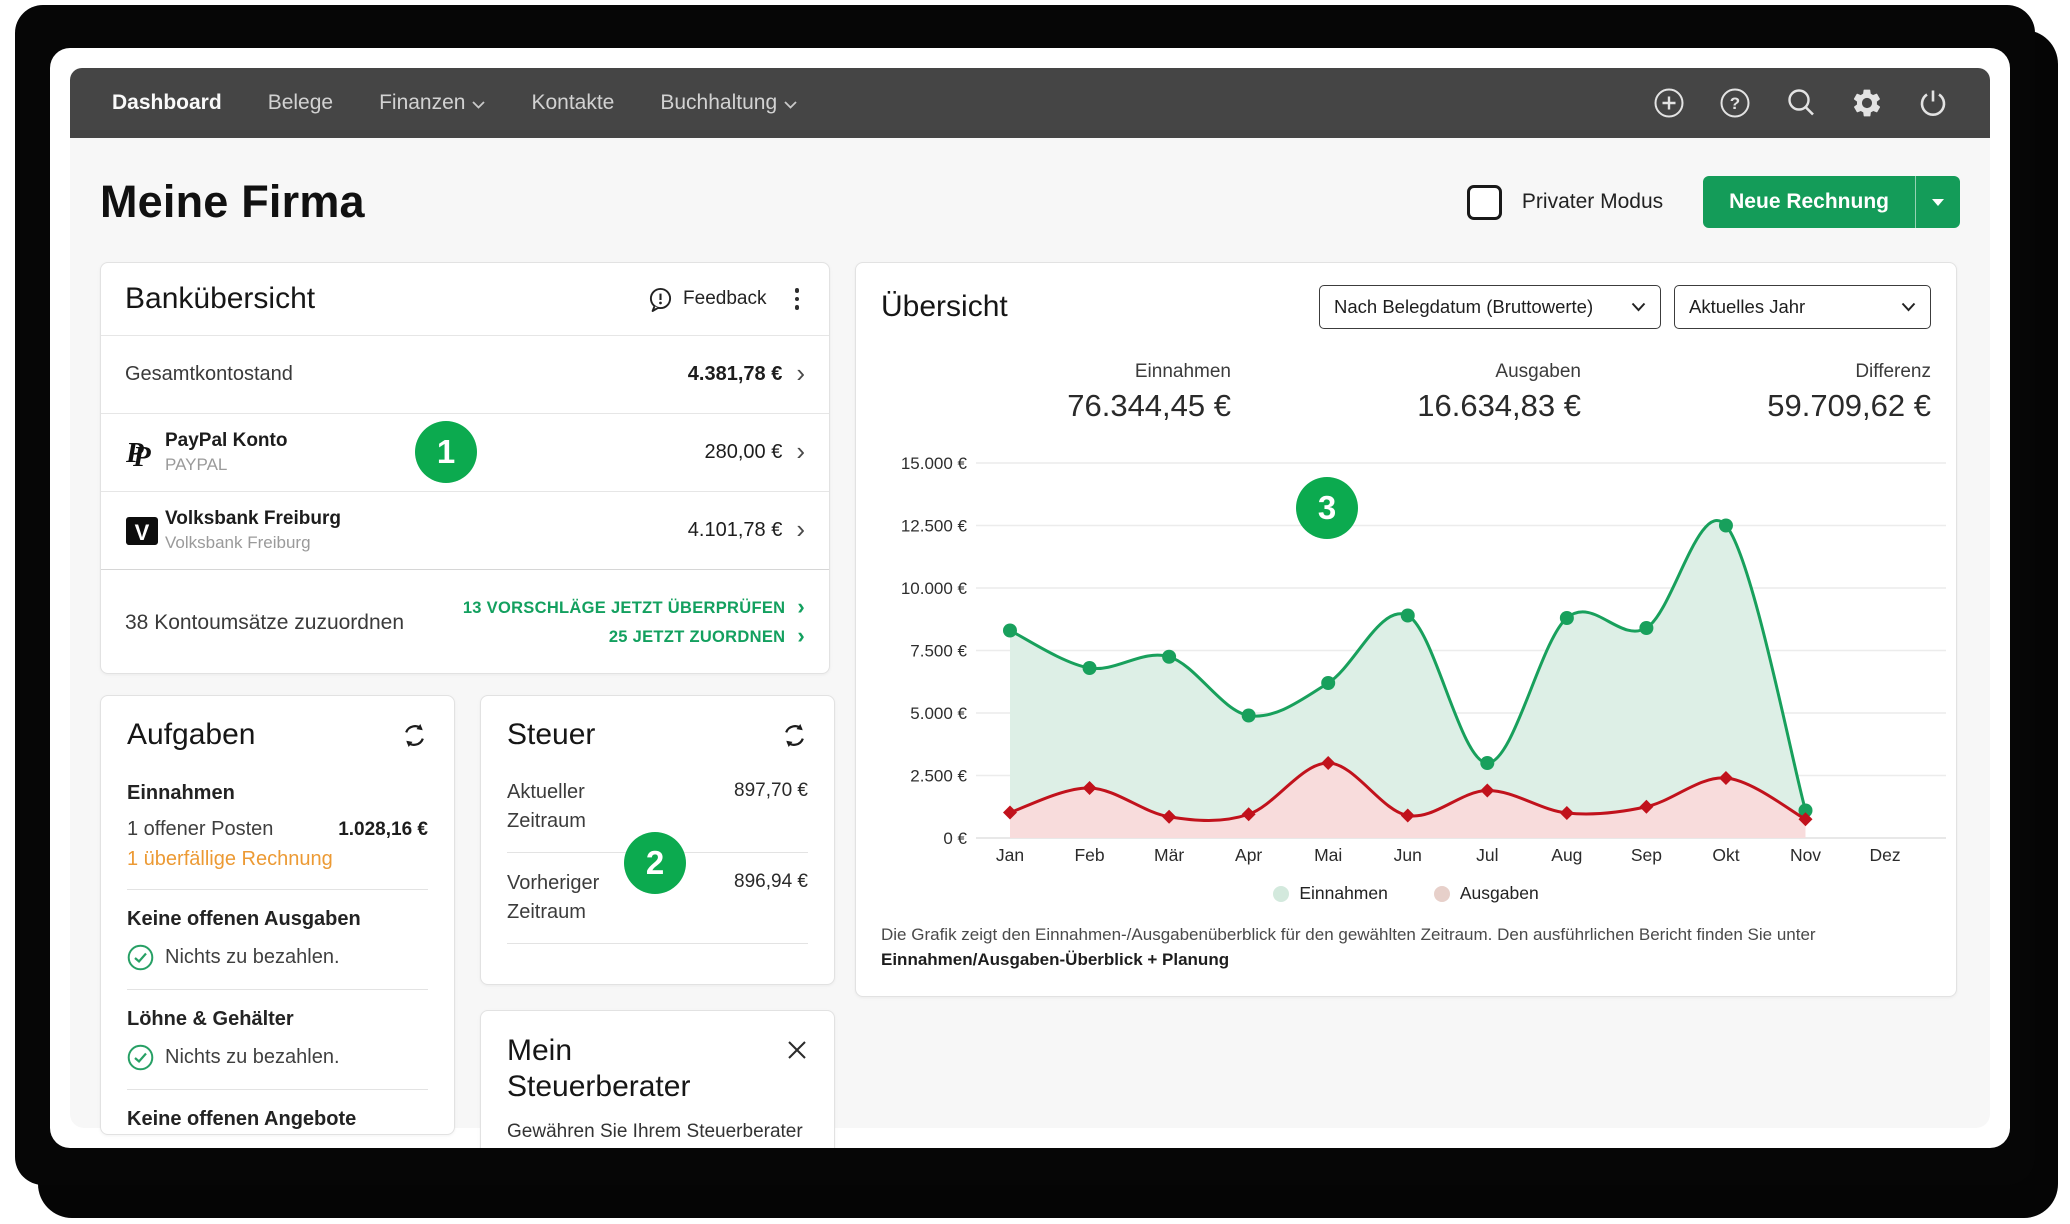 The image size is (2070, 1224). I want to click on tasks-card-title: Aufgaben, so click(191, 734).